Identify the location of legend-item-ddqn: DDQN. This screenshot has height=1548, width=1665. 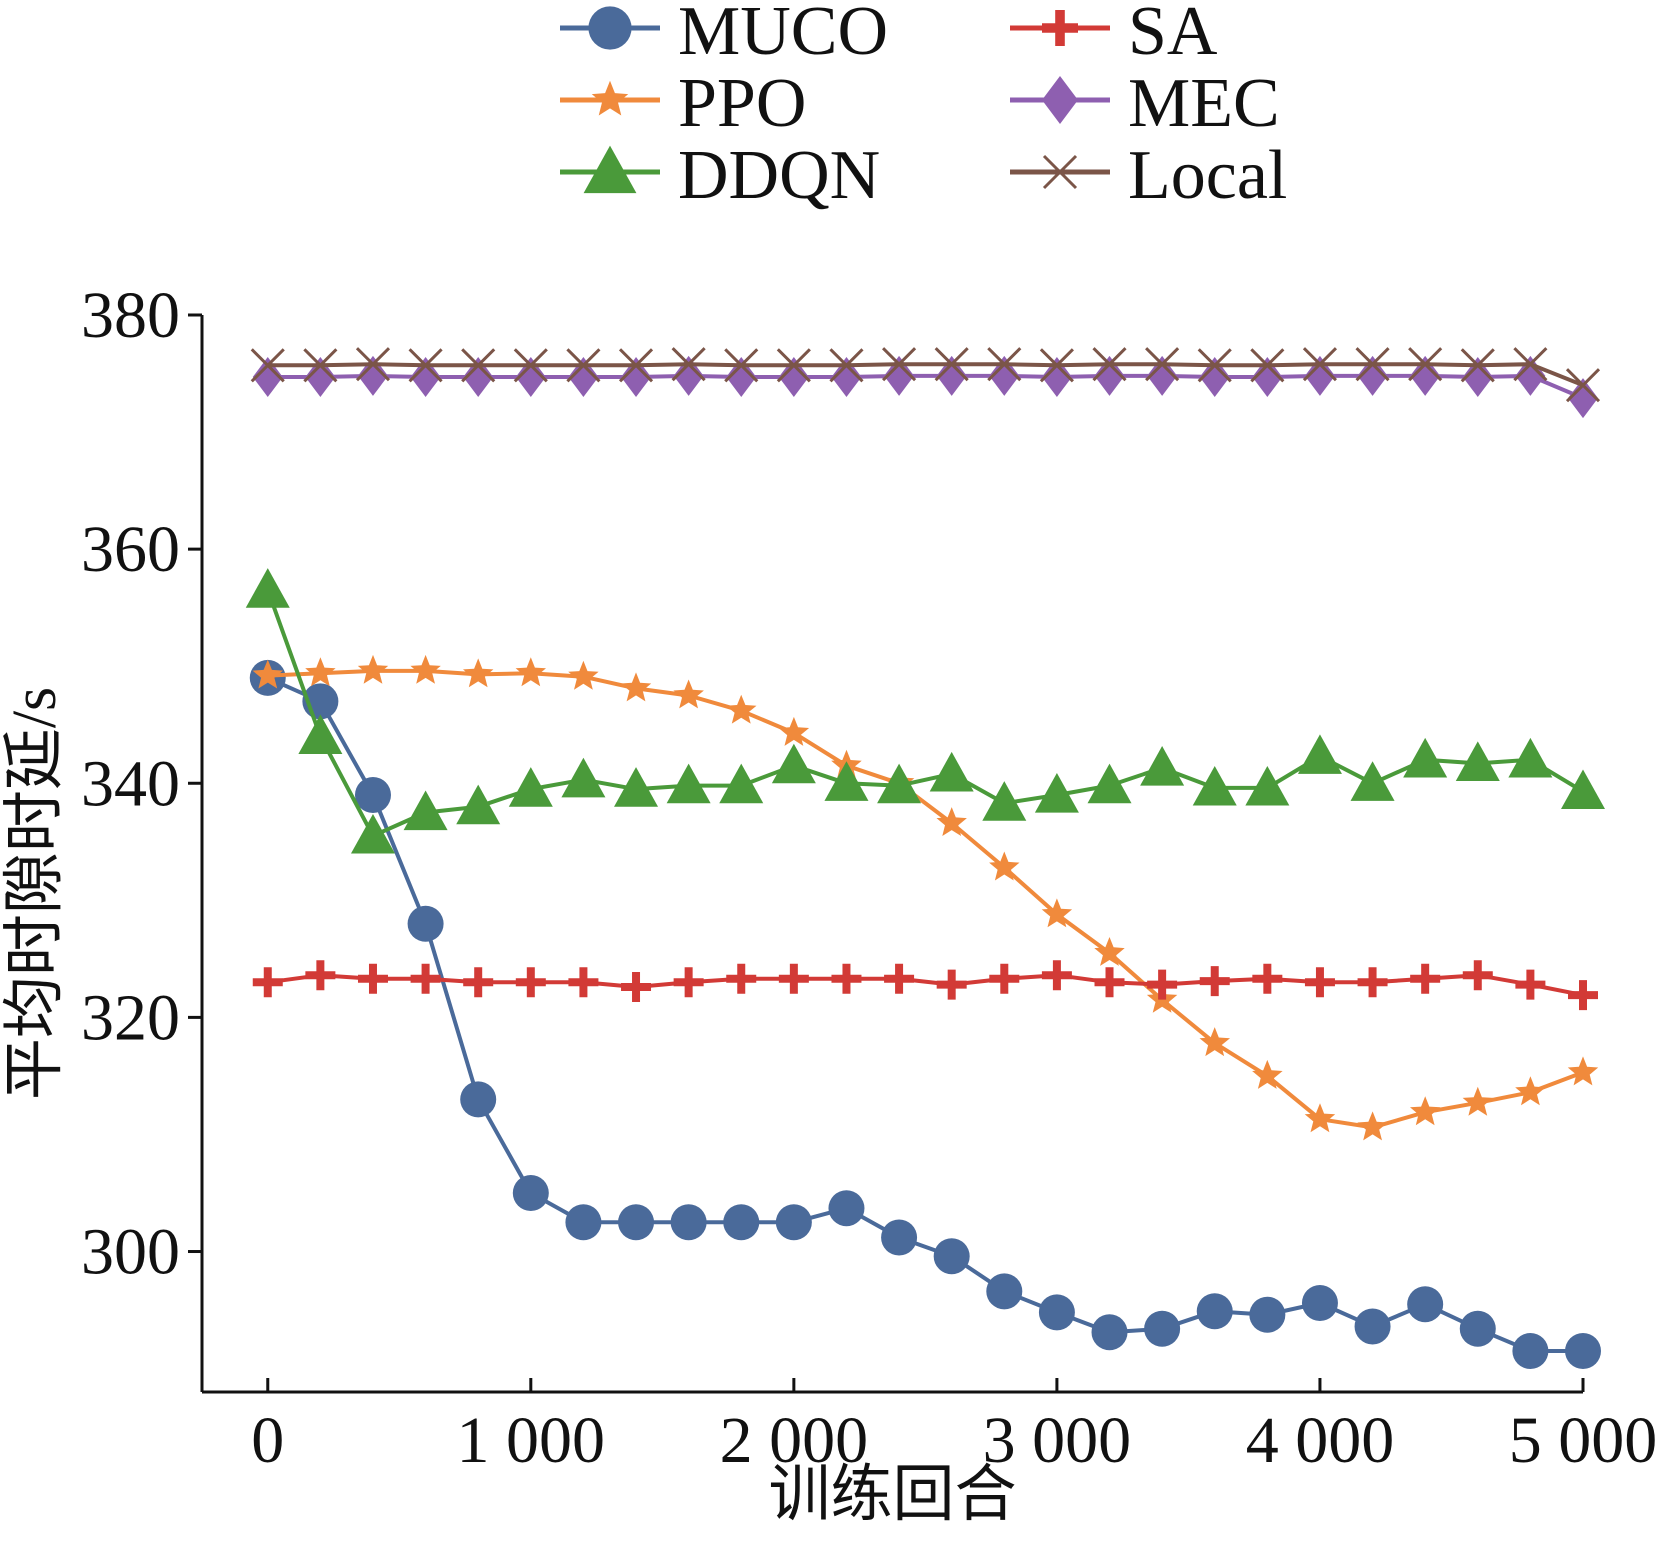
(720, 175).